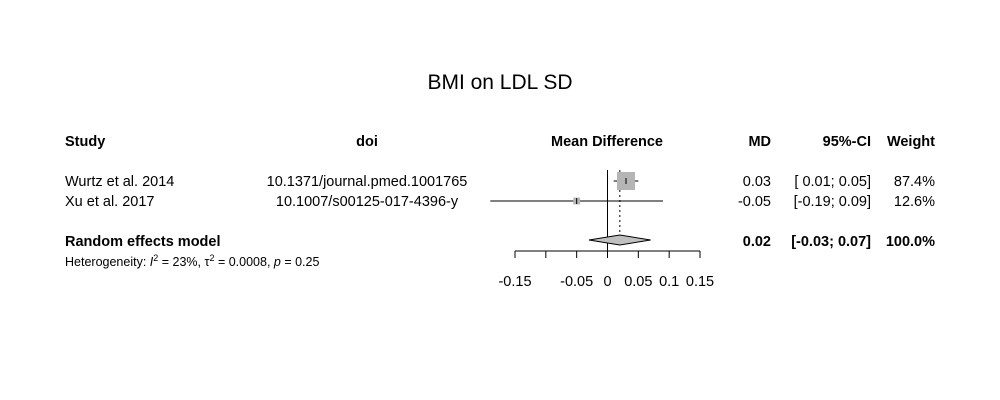 The image size is (1000, 400). What do you see at coordinates (638, 282) in the screenshot?
I see `x-tick-label-4: 0.05` at bounding box center [638, 282].